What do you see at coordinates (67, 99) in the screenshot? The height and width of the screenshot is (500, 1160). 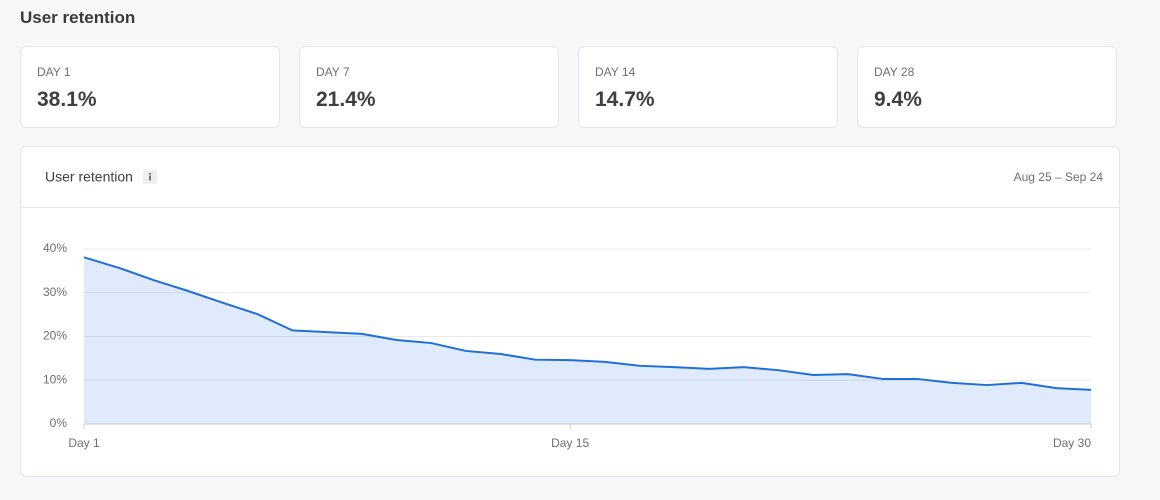 I see `card-value: 38.1%` at bounding box center [67, 99].